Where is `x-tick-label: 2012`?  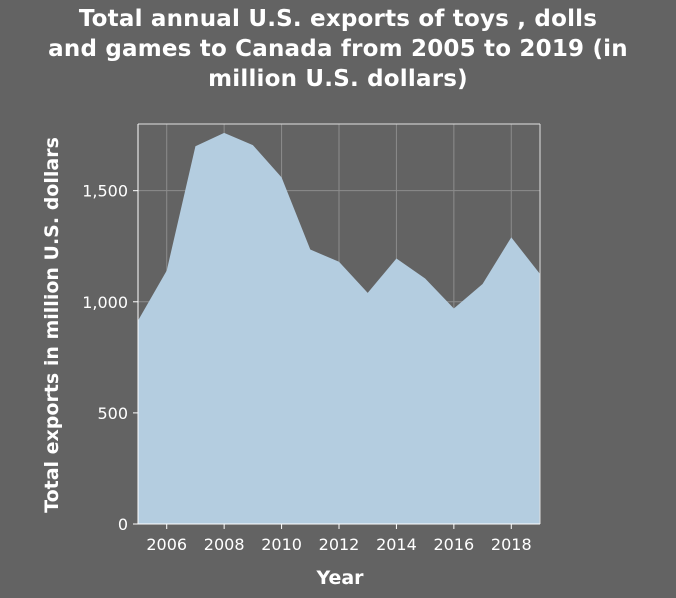 x-tick-label: 2012 is located at coordinates (339, 544).